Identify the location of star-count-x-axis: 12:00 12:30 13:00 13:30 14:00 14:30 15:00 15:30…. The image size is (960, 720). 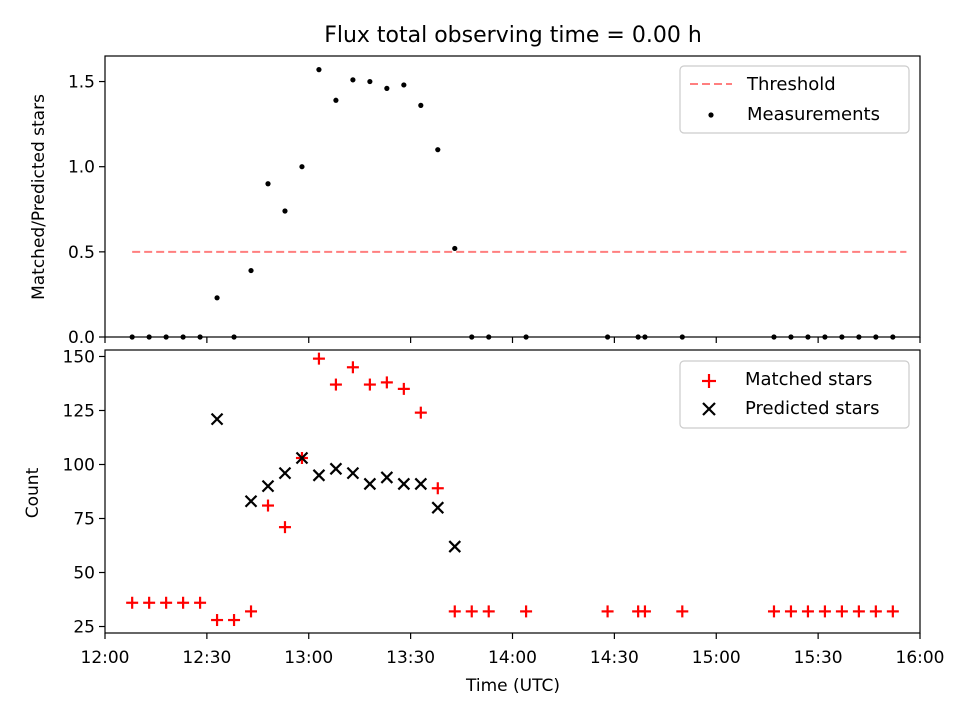
(513, 650).